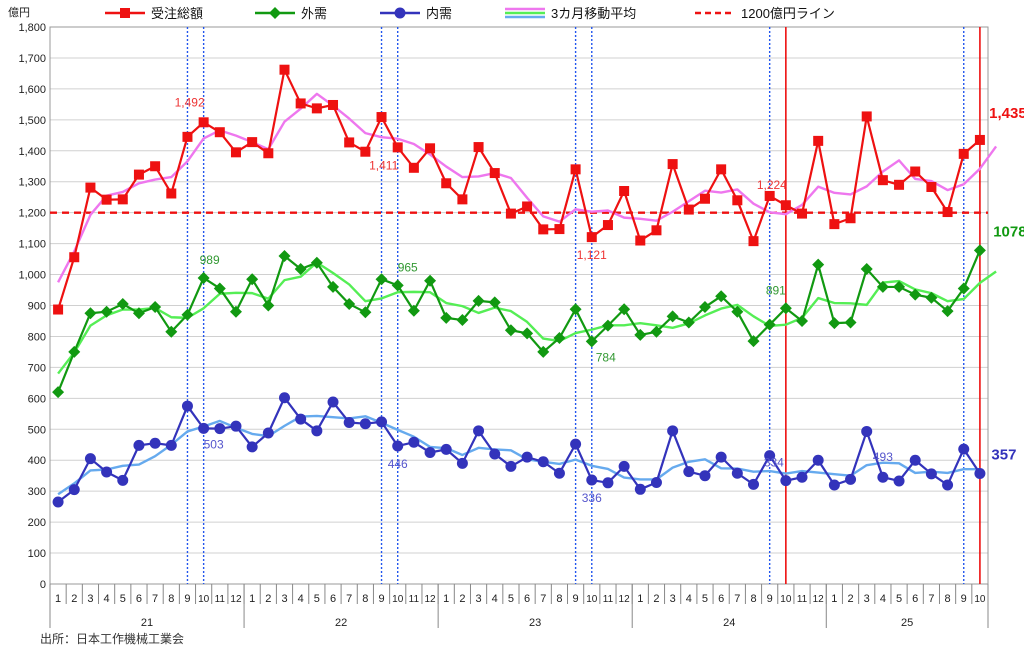 The width and height of the screenshot is (1024, 654). I want to click on data-label: 493, so click(883, 457).